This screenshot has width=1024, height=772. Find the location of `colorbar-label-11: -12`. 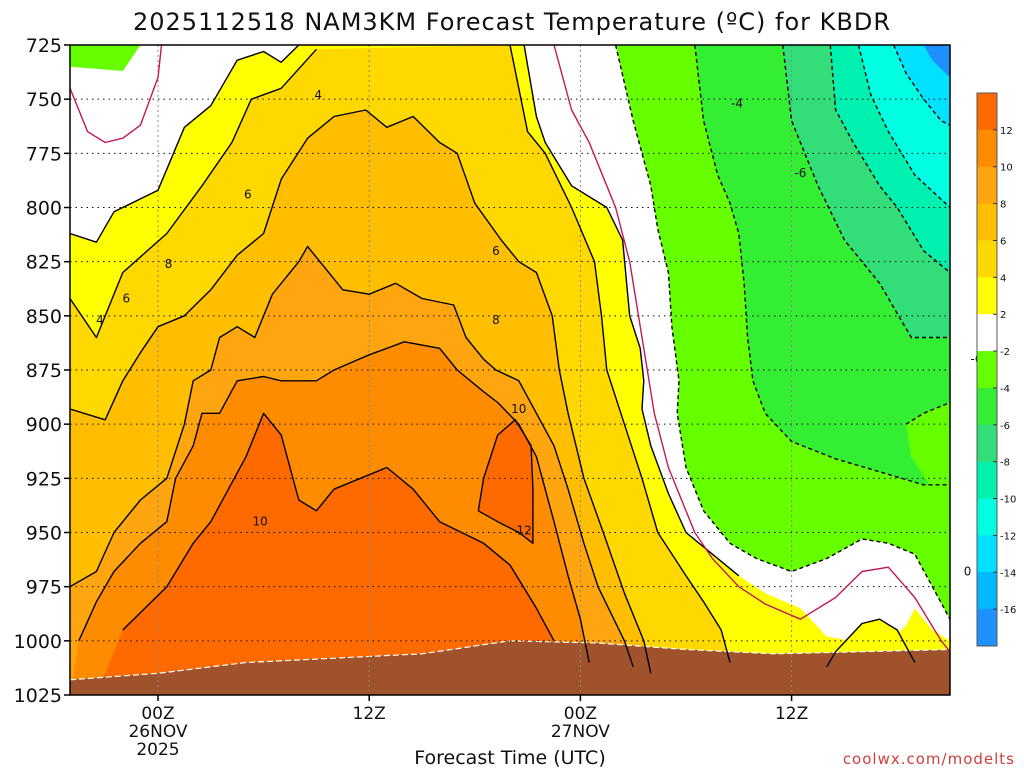

colorbar-label-11: -12 is located at coordinates (1008, 536).